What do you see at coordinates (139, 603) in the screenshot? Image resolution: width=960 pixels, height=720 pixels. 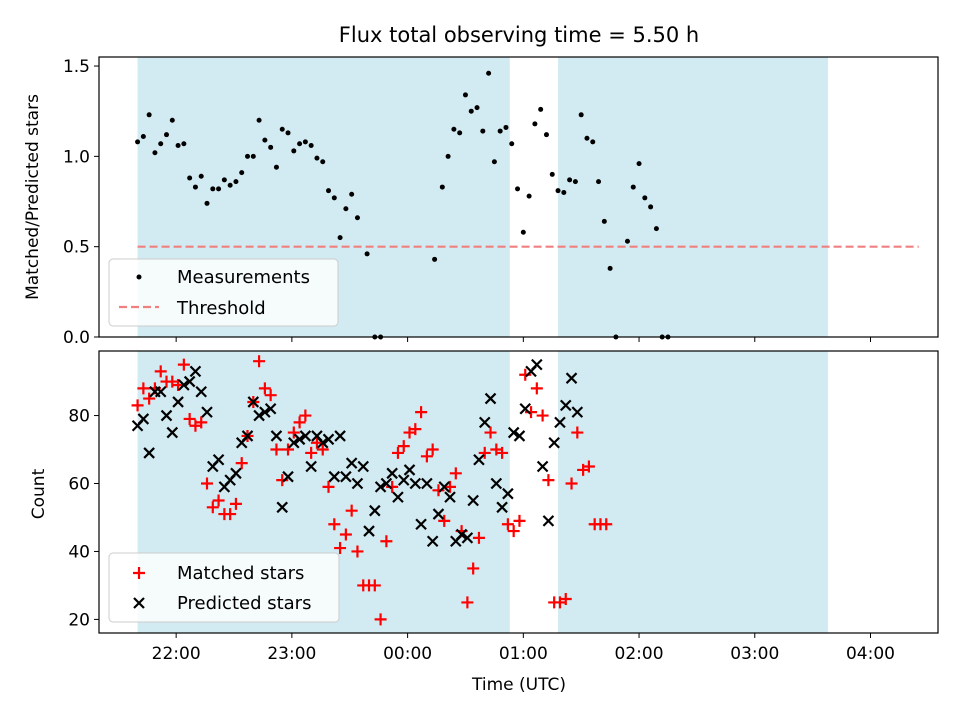 I see `legend-marker-predicted-stars` at bounding box center [139, 603].